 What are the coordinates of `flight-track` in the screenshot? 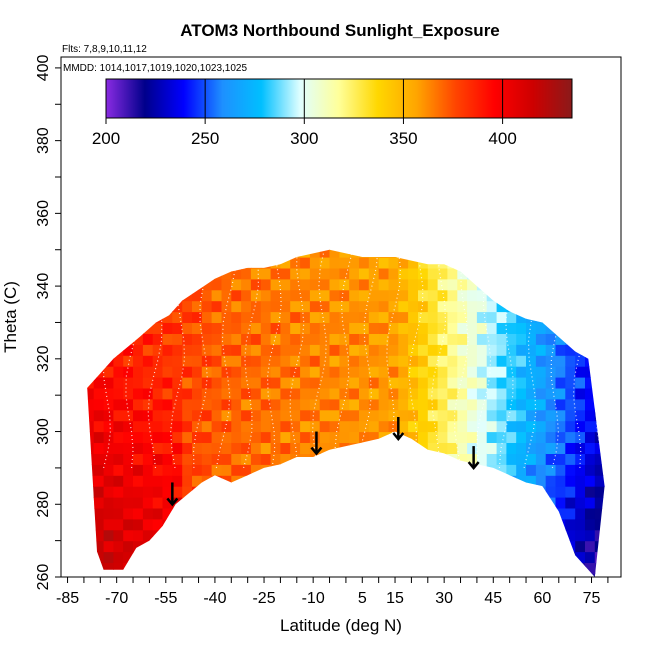 It's located at (392, 359).